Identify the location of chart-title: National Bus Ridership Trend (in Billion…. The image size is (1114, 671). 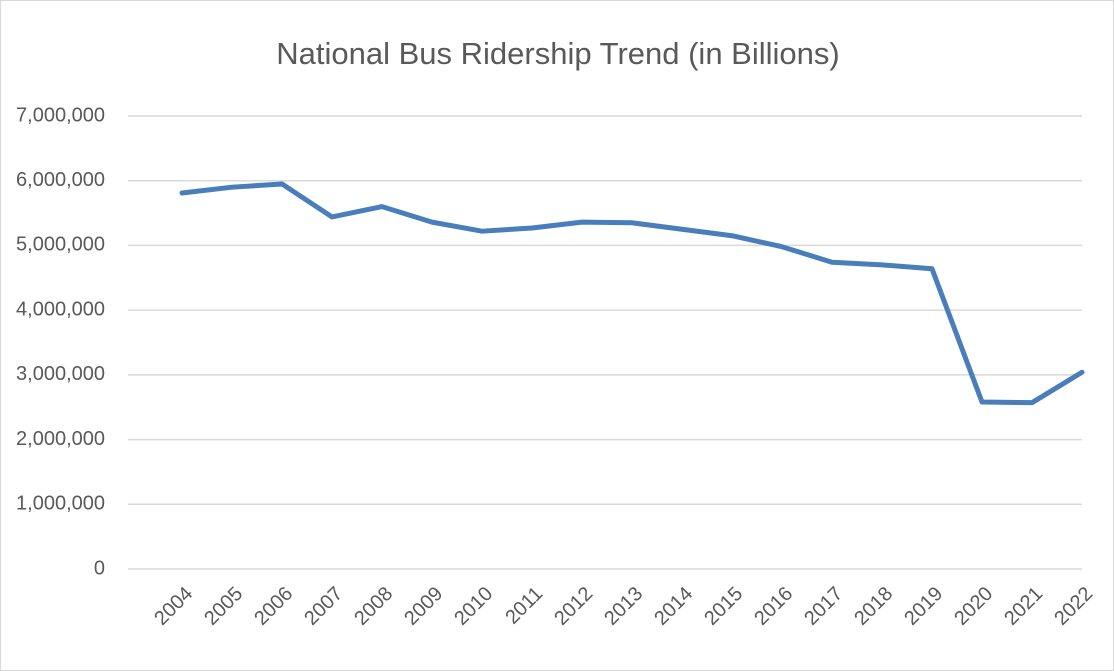
(557, 53).